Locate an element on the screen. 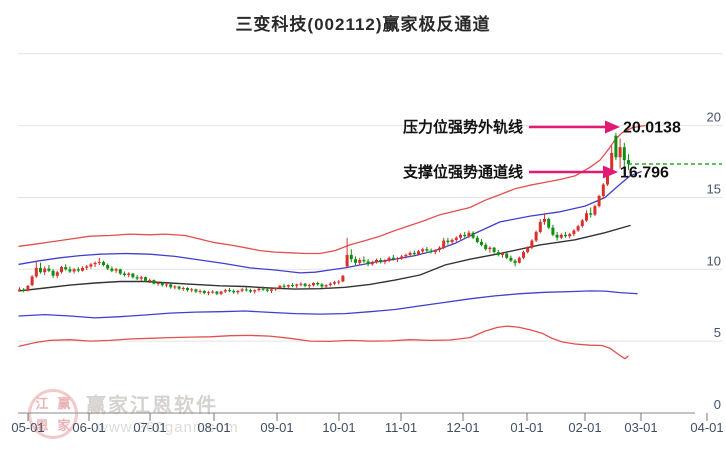  annotation-layer: 压力位强势外轨线 20.0138 支撑位强势通道线 16.796 is located at coordinates (541, 150).